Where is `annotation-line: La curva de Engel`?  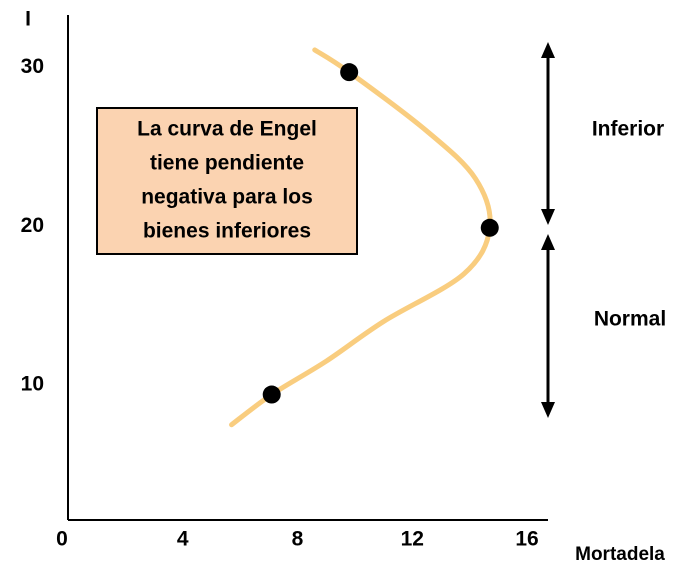
annotation-line: La curva de Engel is located at coordinates (227, 129).